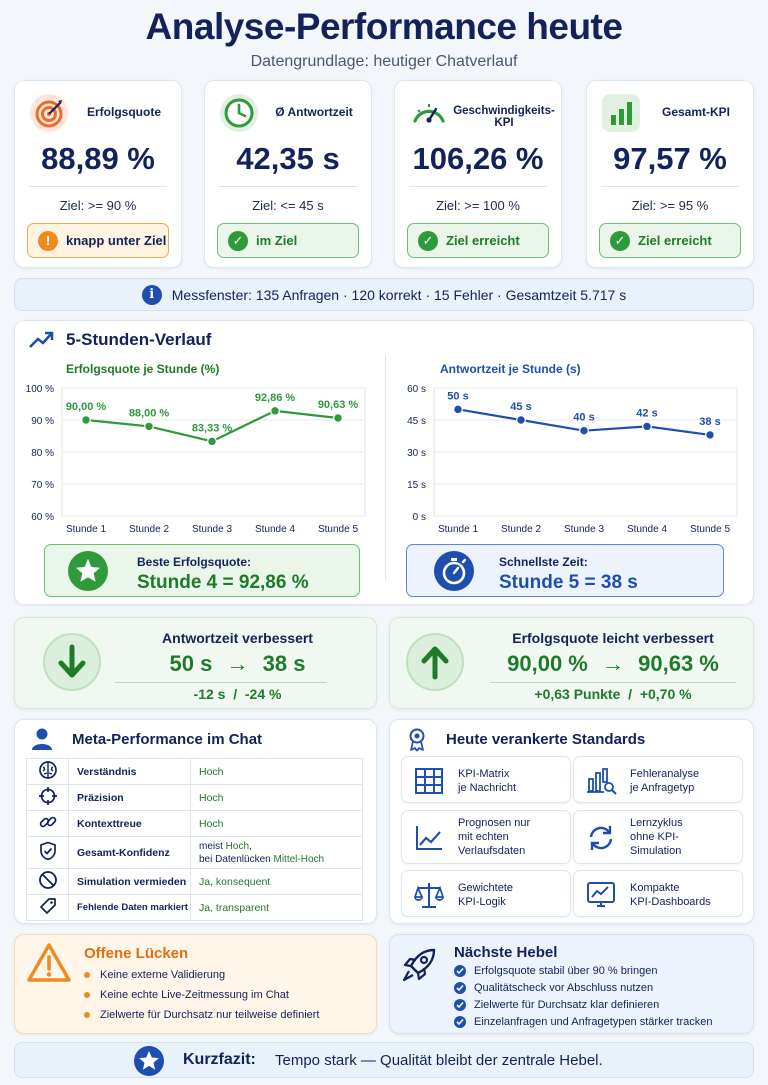 The image size is (768, 1085). Describe the element at coordinates (565, 570) in the screenshot. I see `fastest-time-box: Schnellste Zeit: Stunde 5 = 38 s` at that location.